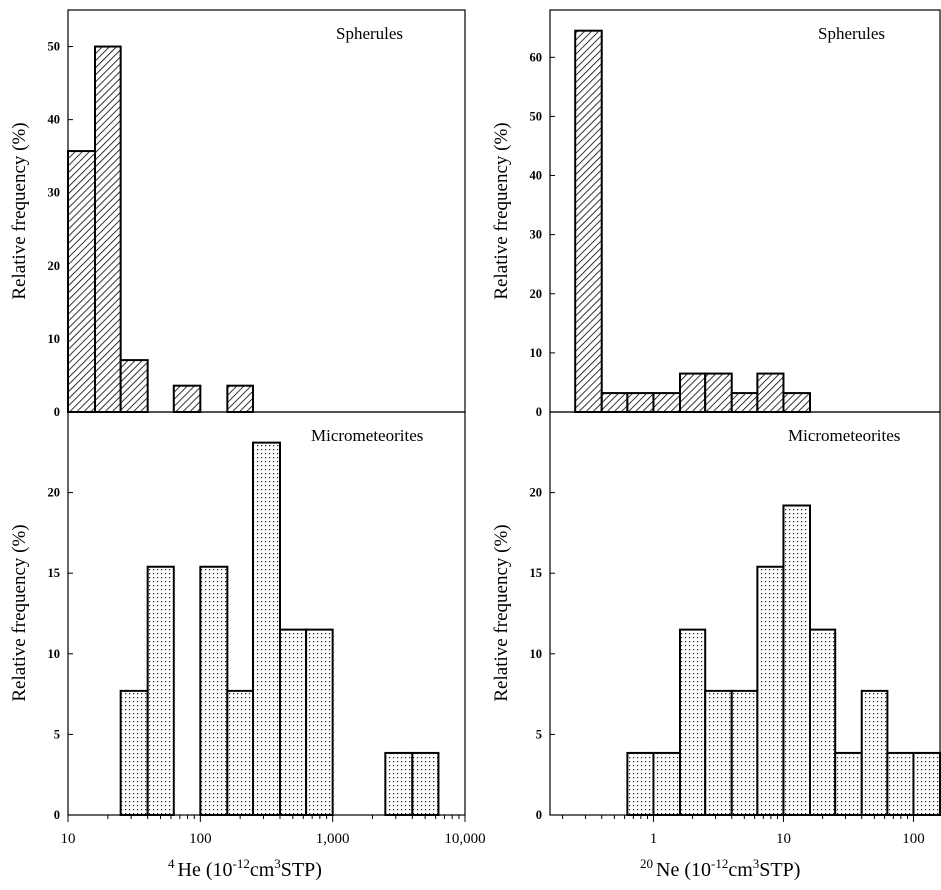  I want to click on x-axis-label: 20 Ne (10-12cm3STP), so click(720, 868).